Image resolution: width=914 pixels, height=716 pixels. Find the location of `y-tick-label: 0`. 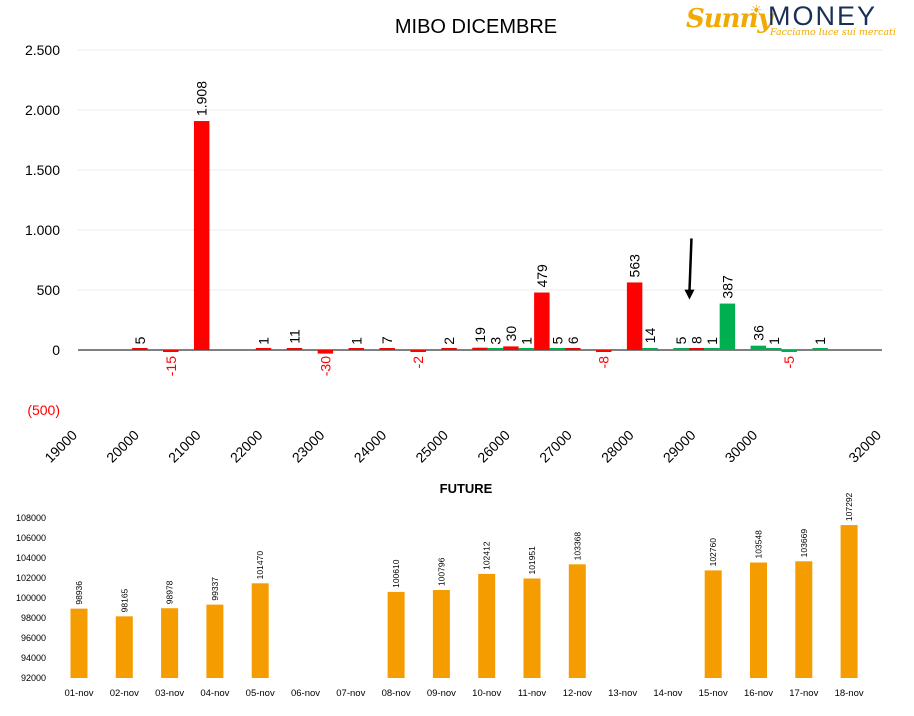

y-tick-label: 0 is located at coordinates (56, 350).